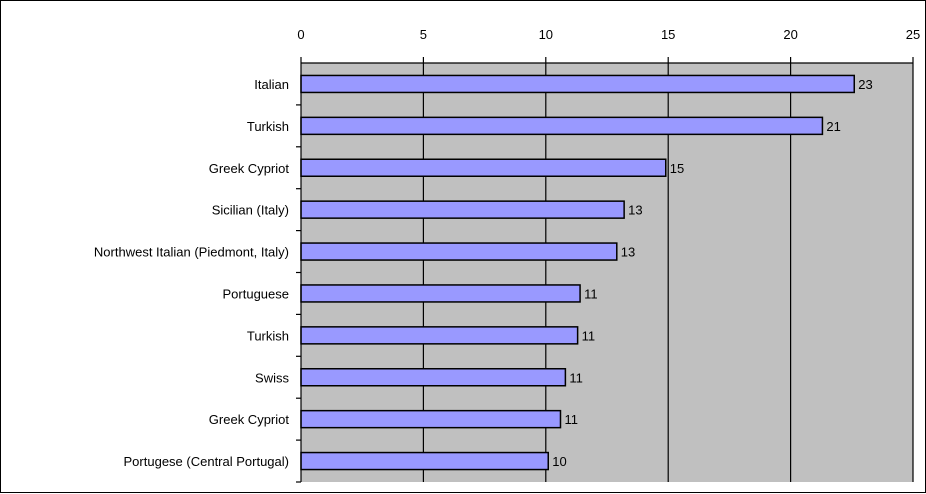 The height and width of the screenshot is (494, 926). I want to click on data-label-8: 11, so click(576, 377).